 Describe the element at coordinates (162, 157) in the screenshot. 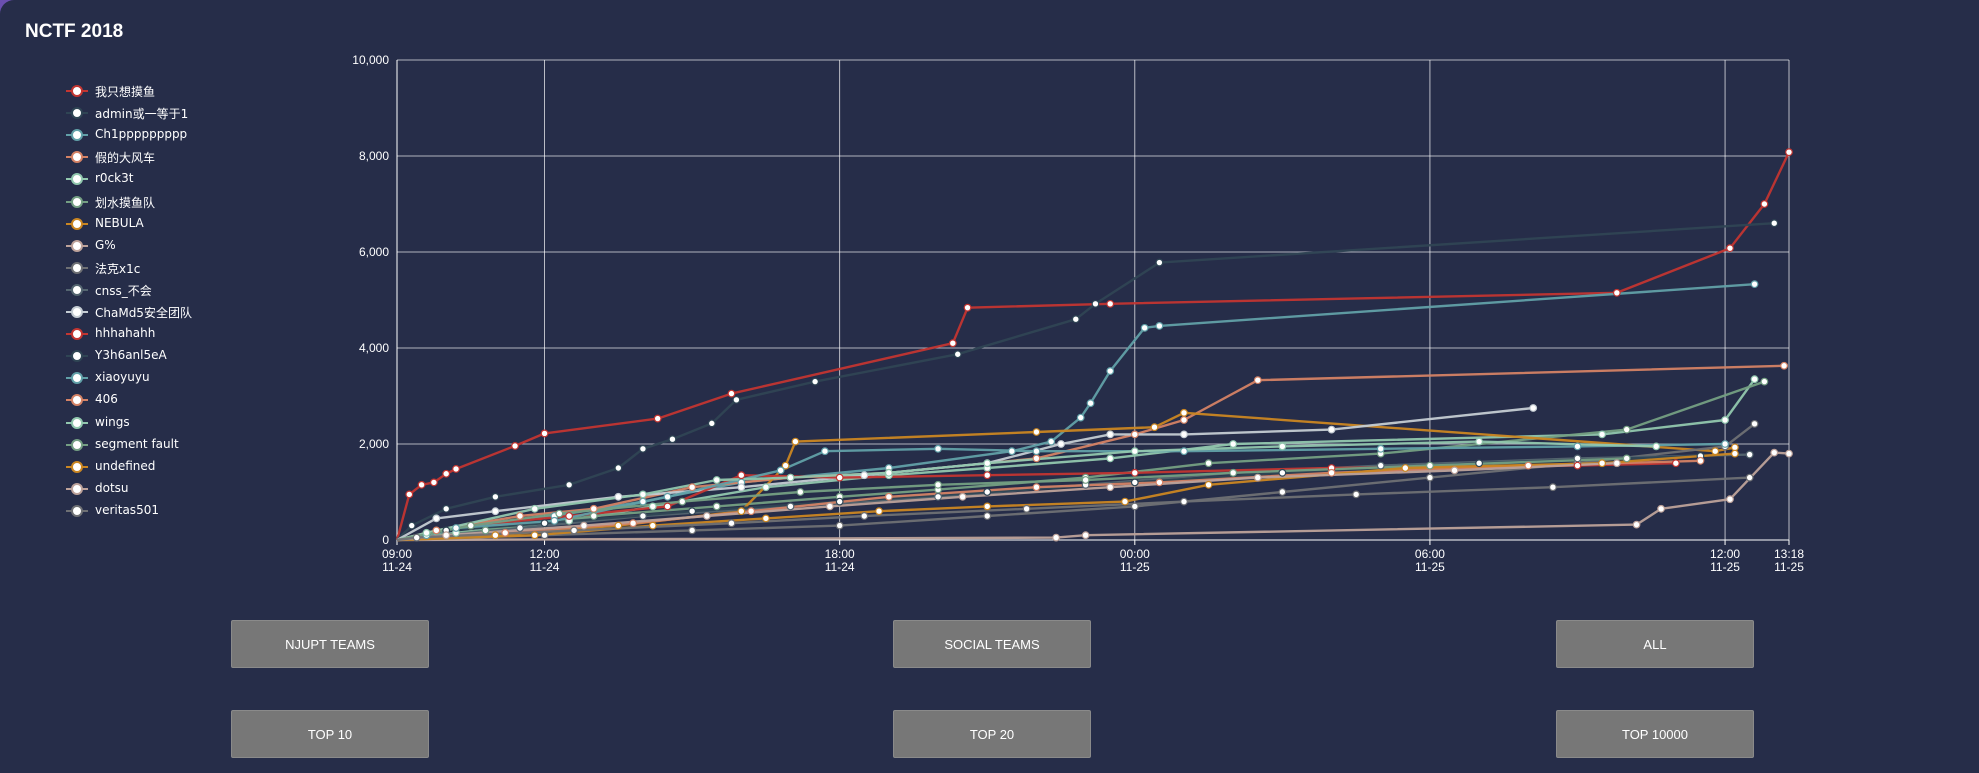

I see `legend-item: 假的大风车` at that location.